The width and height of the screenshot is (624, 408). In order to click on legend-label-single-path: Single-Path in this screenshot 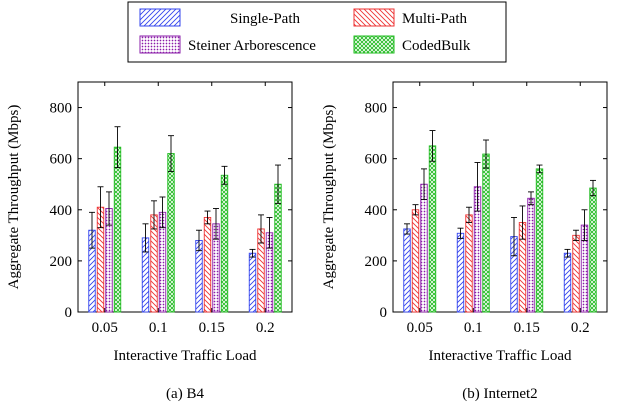, I will do `click(265, 19)`.